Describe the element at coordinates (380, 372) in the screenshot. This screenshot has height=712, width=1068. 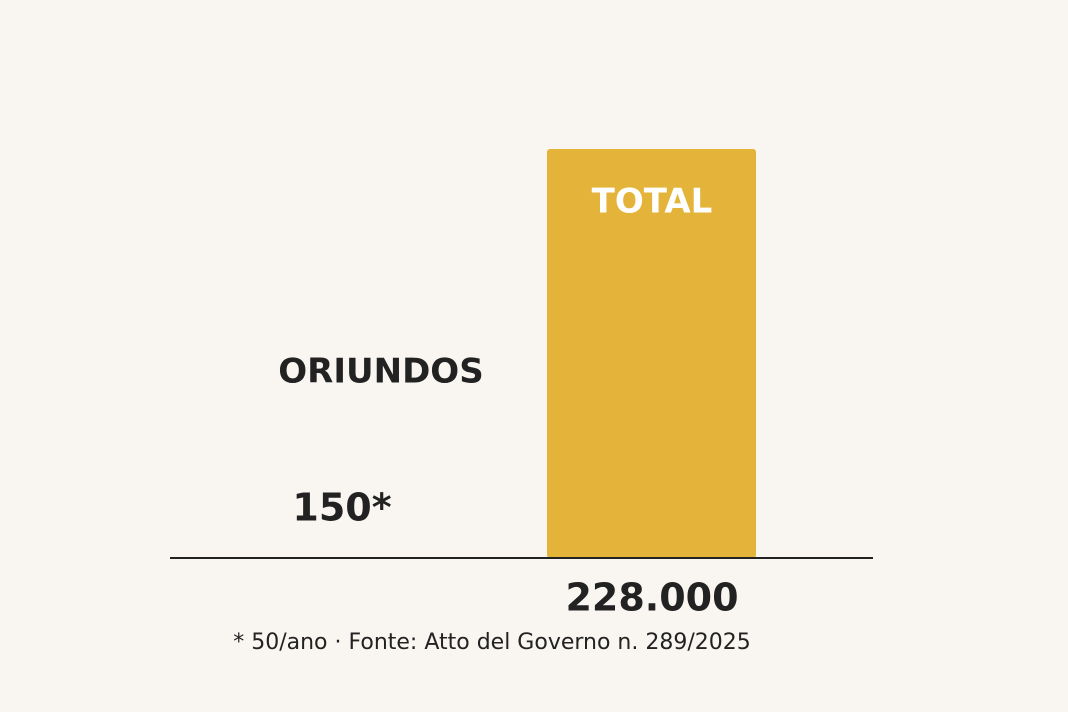
I see `category-label: ORIUNDOS` at that location.